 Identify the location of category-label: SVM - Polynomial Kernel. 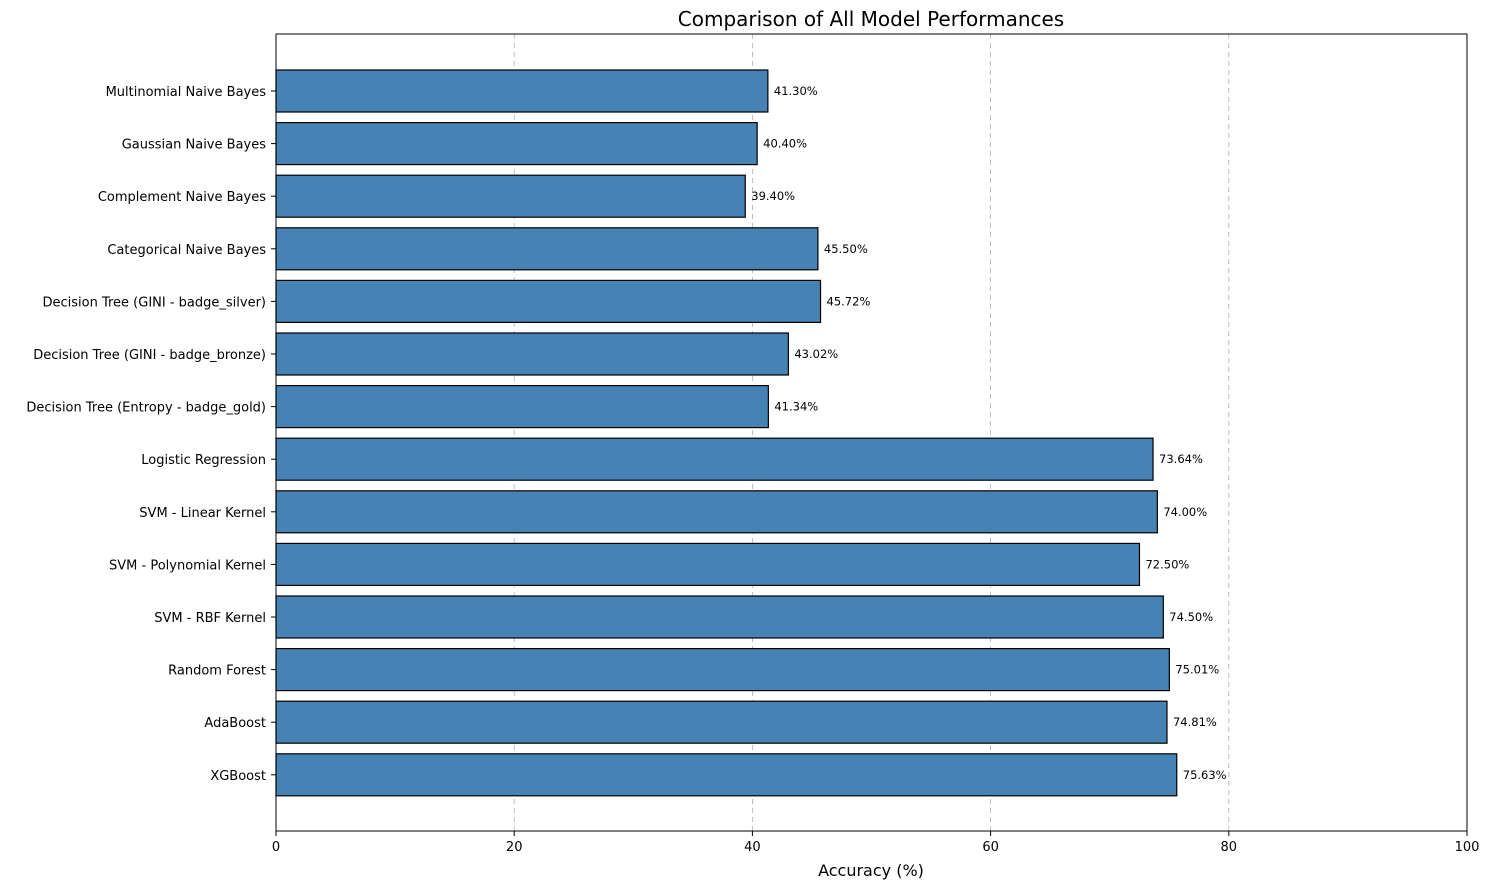
(187, 565).